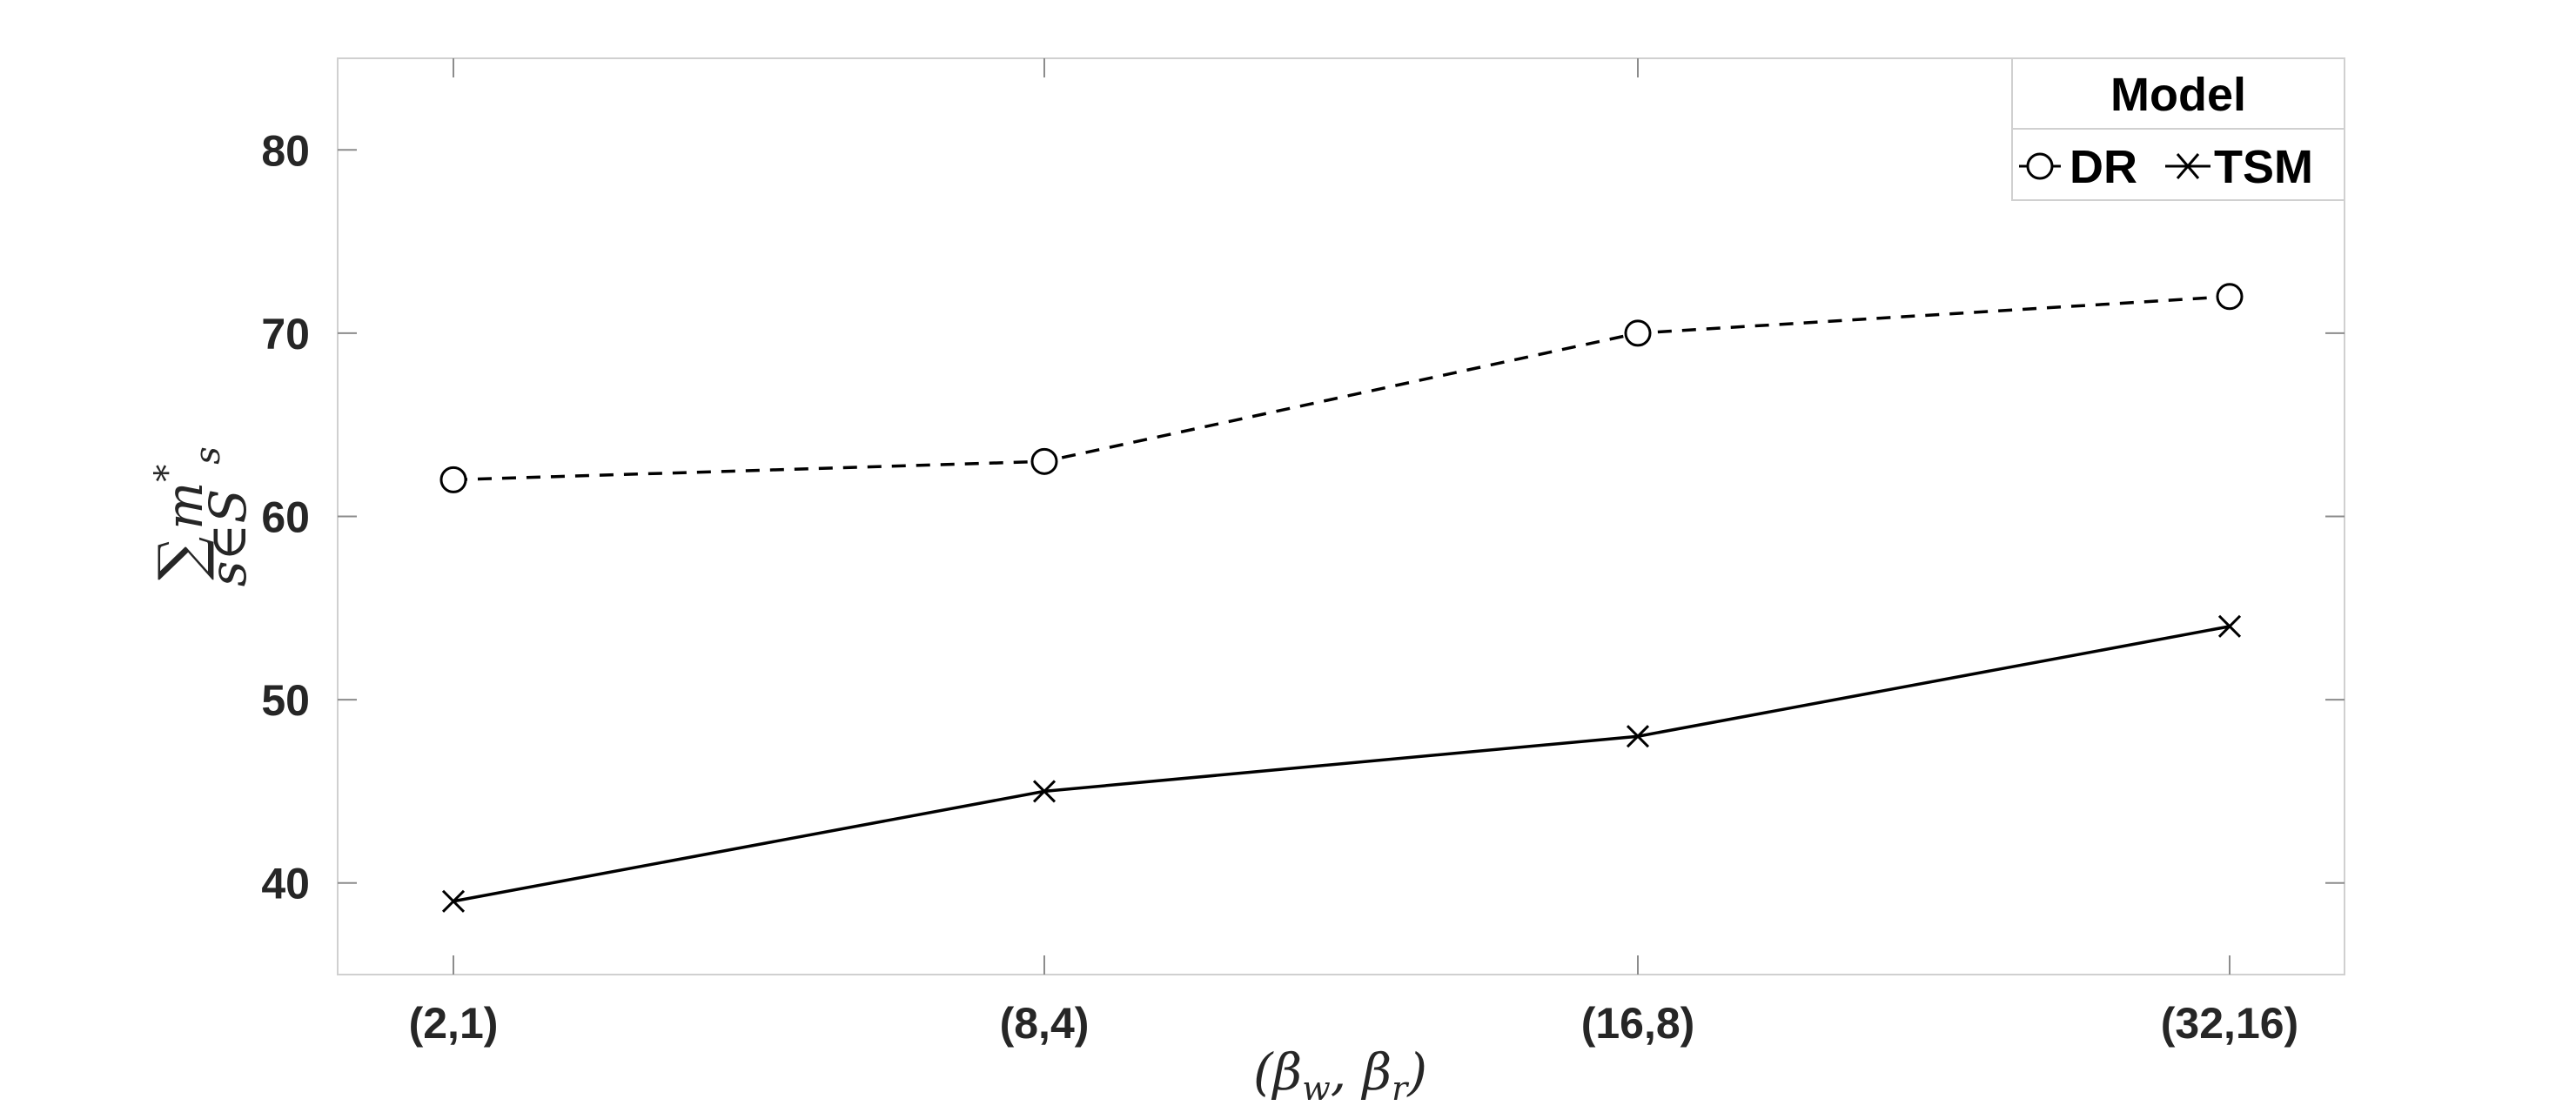  Describe the element at coordinates (208, 455) in the screenshot. I see `y-label-varsub: s` at that location.